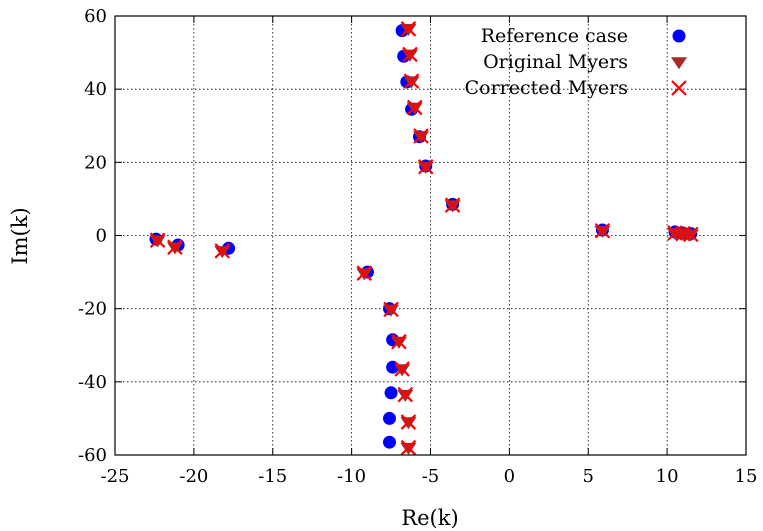 The width and height of the screenshot is (763, 531). I want to click on x-tick-label: -15, so click(272, 476).